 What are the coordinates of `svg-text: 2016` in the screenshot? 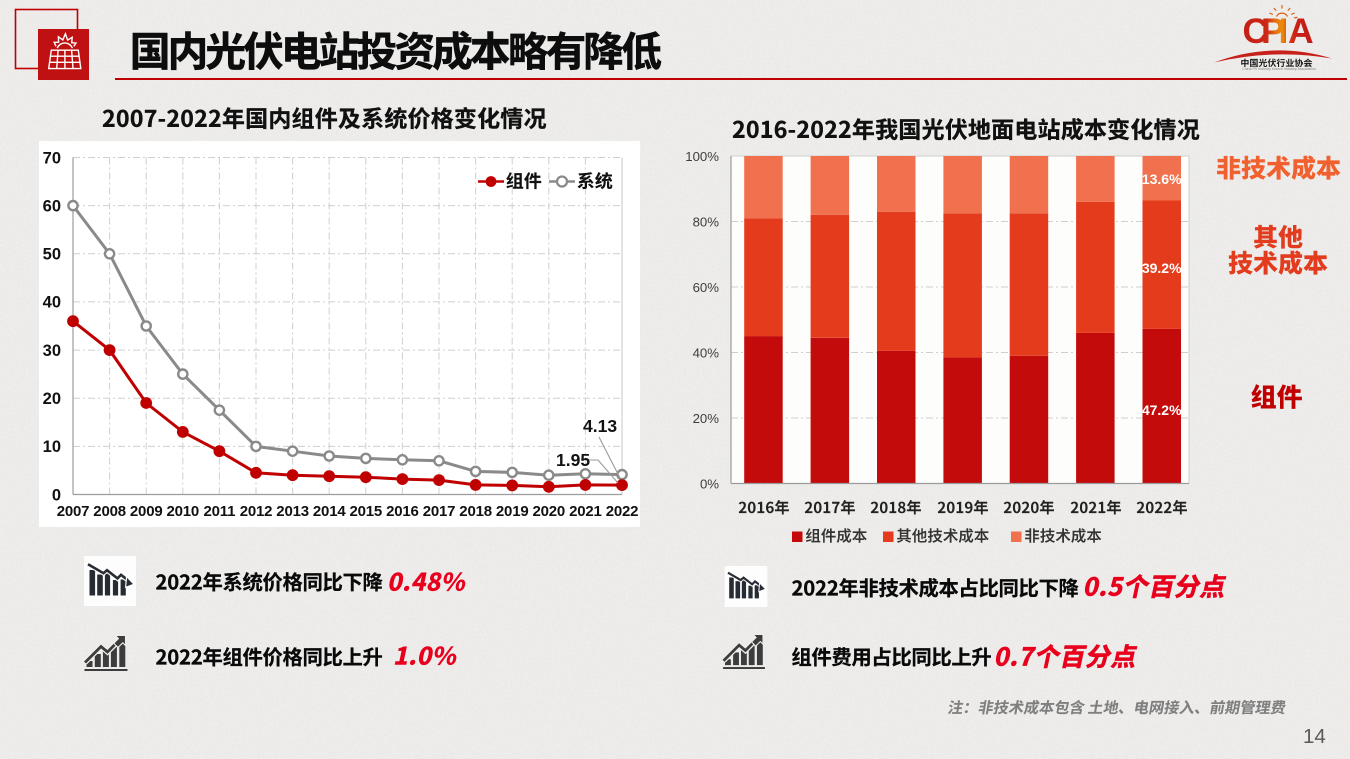 It's located at (402, 511).